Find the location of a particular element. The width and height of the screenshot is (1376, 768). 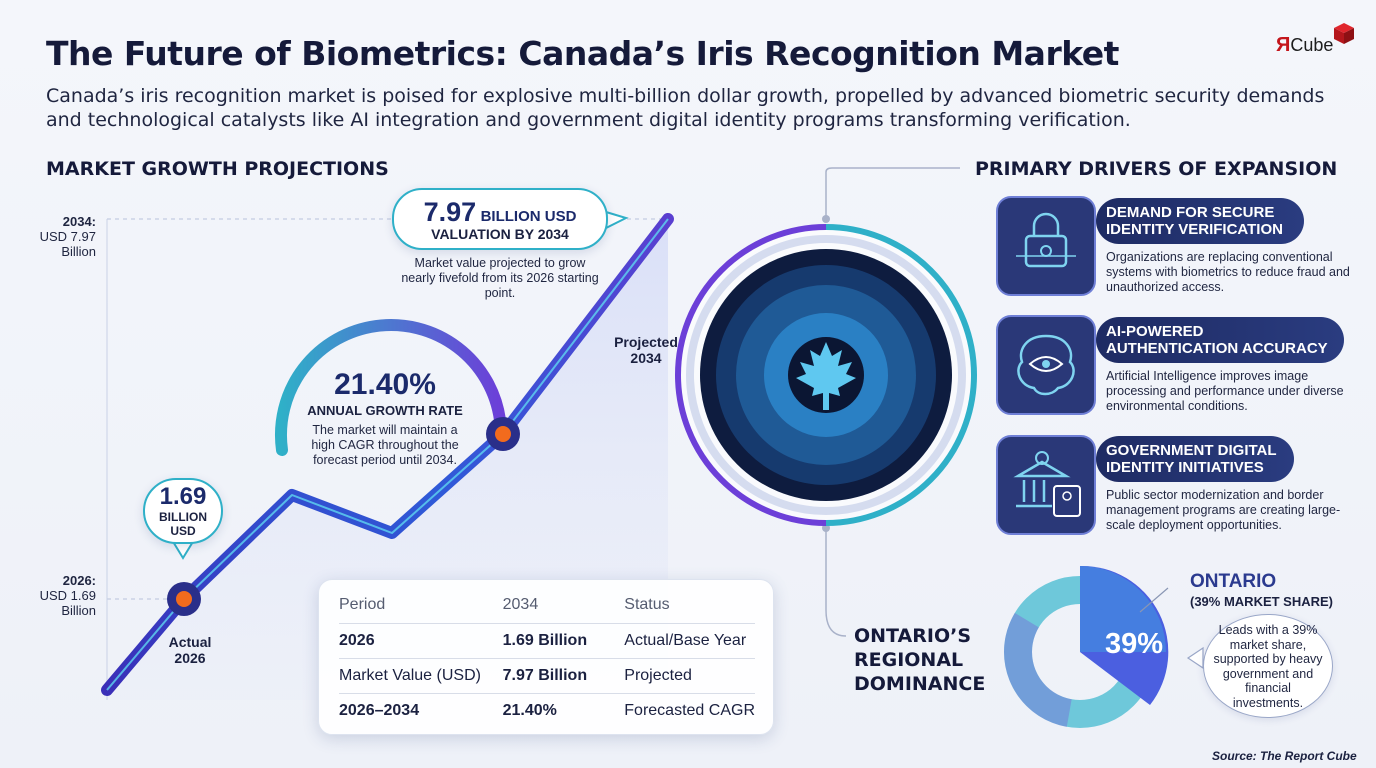

ontario-heading-line2: REGIONAL is located at coordinates (909, 660).